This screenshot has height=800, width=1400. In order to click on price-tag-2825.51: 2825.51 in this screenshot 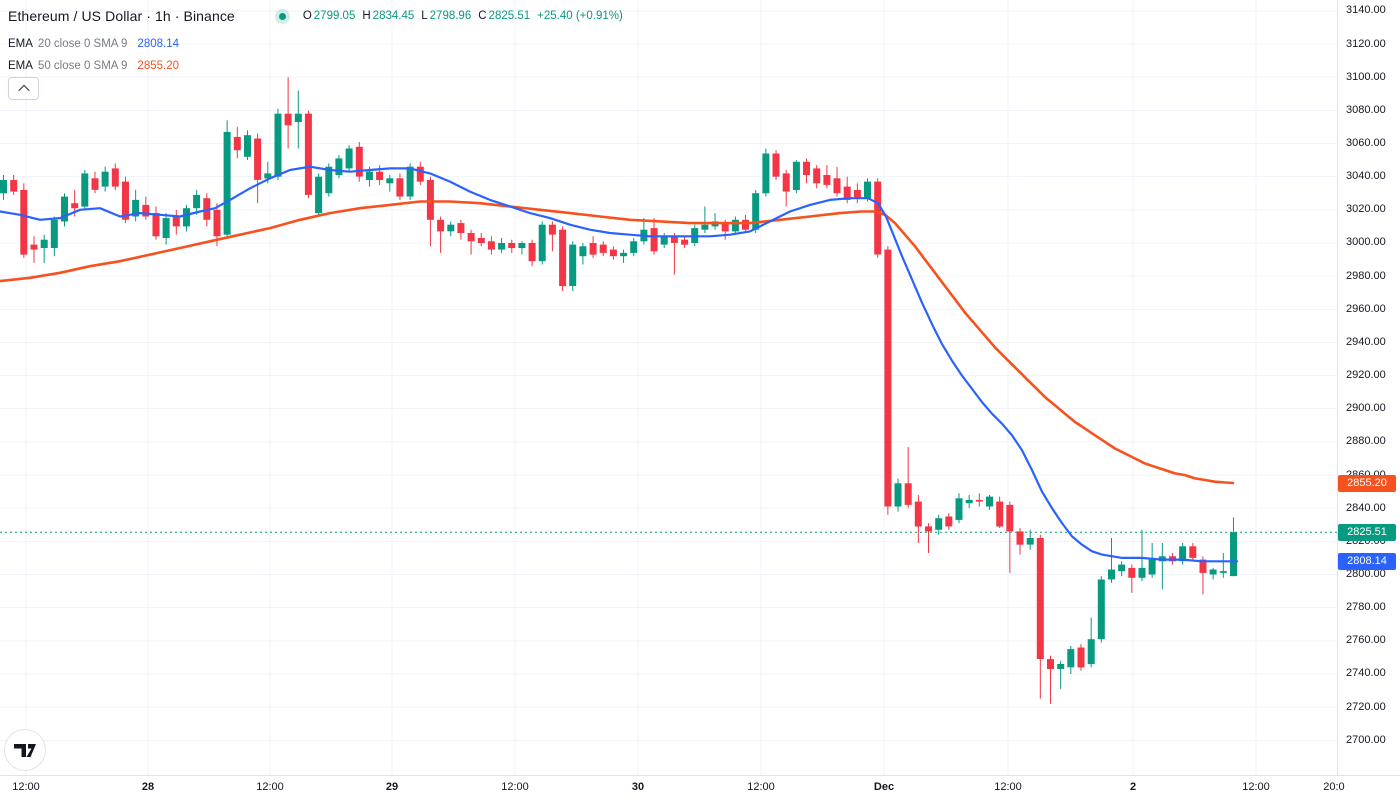, I will do `click(1367, 532)`.